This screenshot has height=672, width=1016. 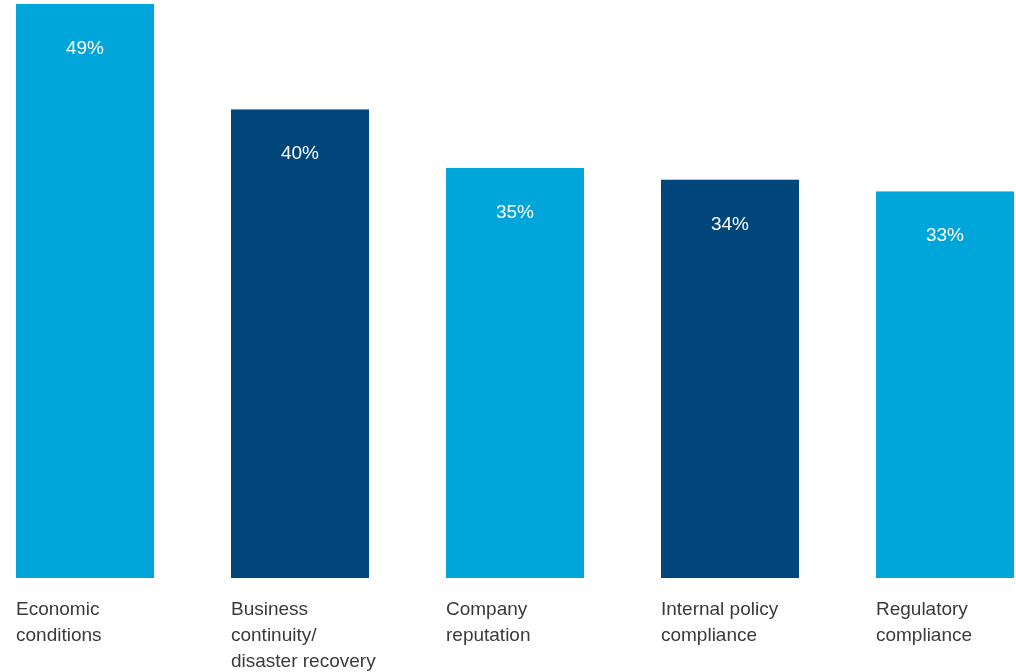 What do you see at coordinates (300, 153) in the screenshot?
I see `data-label: 40%` at bounding box center [300, 153].